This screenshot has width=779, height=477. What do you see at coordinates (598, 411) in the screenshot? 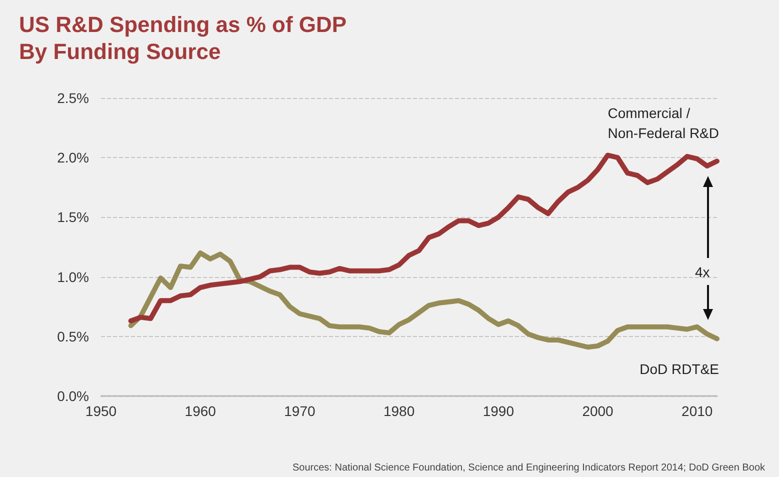
I see `x-tick-label: 2000` at bounding box center [598, 411].